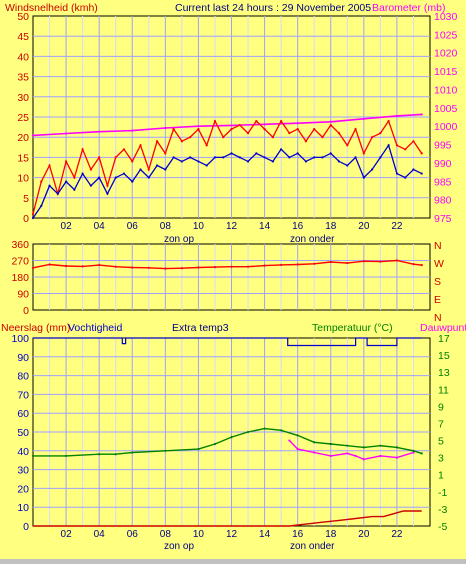 The image size is (466, 564). Describe the element at coordinates (100, 534) in the screenshot. I see `p3-x-tick-label: 04` at that location.